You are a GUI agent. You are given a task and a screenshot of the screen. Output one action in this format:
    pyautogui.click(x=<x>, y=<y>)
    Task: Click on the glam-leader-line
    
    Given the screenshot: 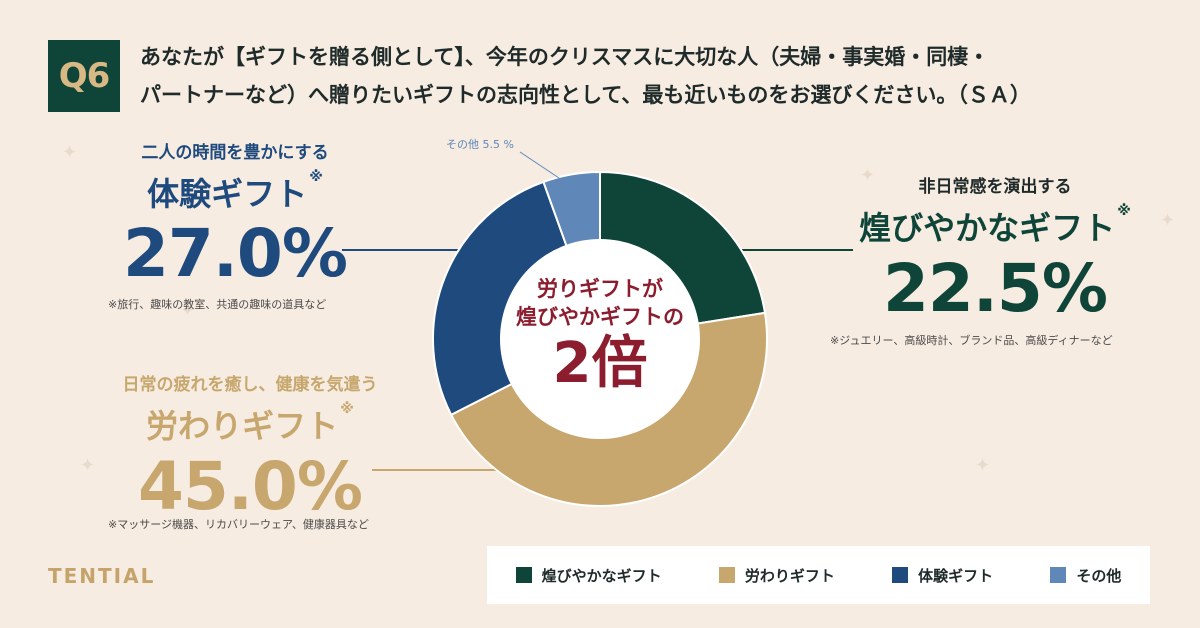 What is the action you would take?
    pyautogui.click(x=794, y=250)
    